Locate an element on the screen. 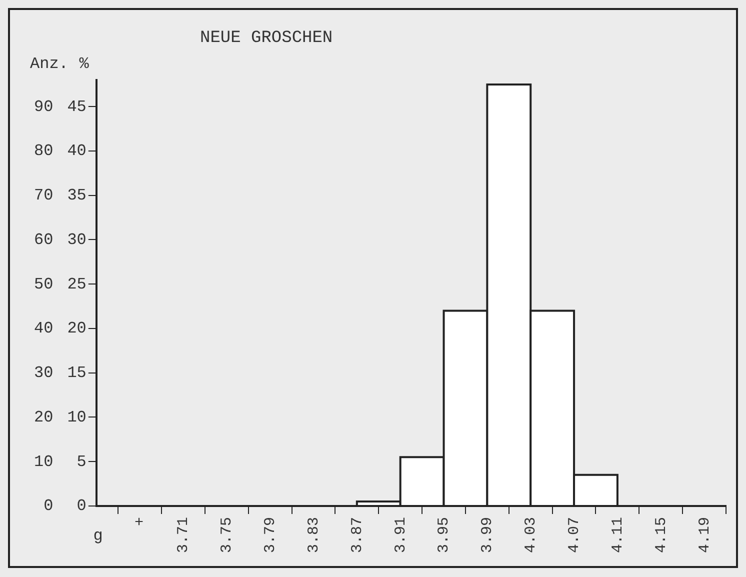  y2-tick-label: 45 is located at coordinates (76, 107).